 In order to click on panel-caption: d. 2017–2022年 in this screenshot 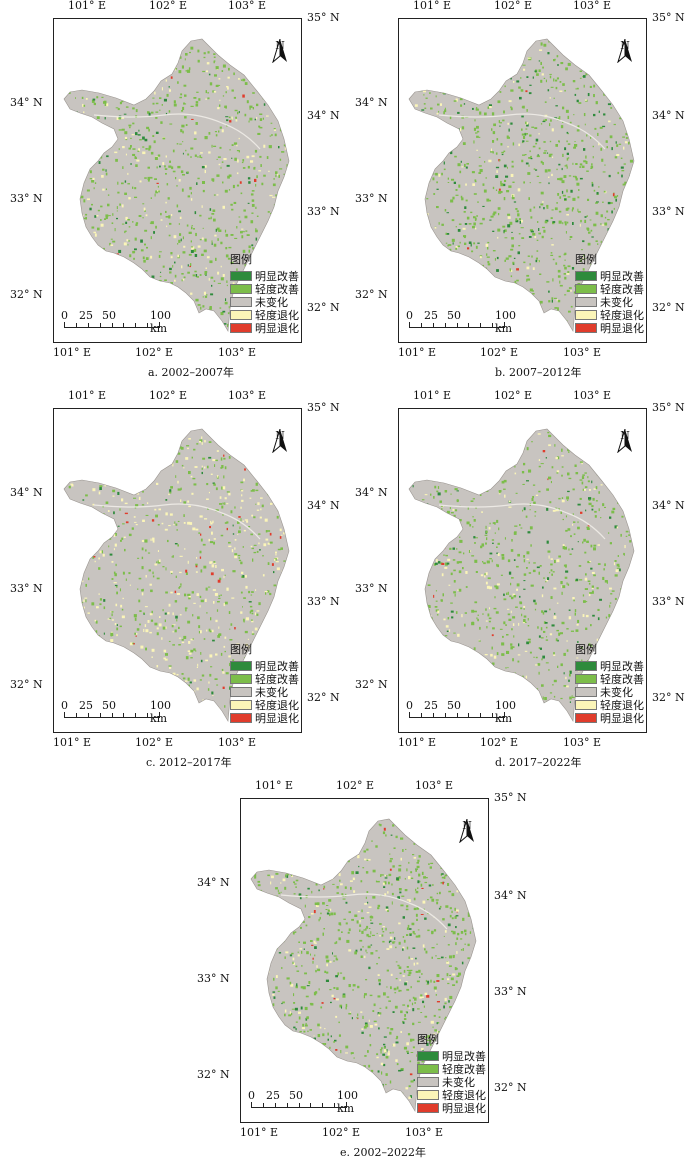, I will do `click(538, 762)`.